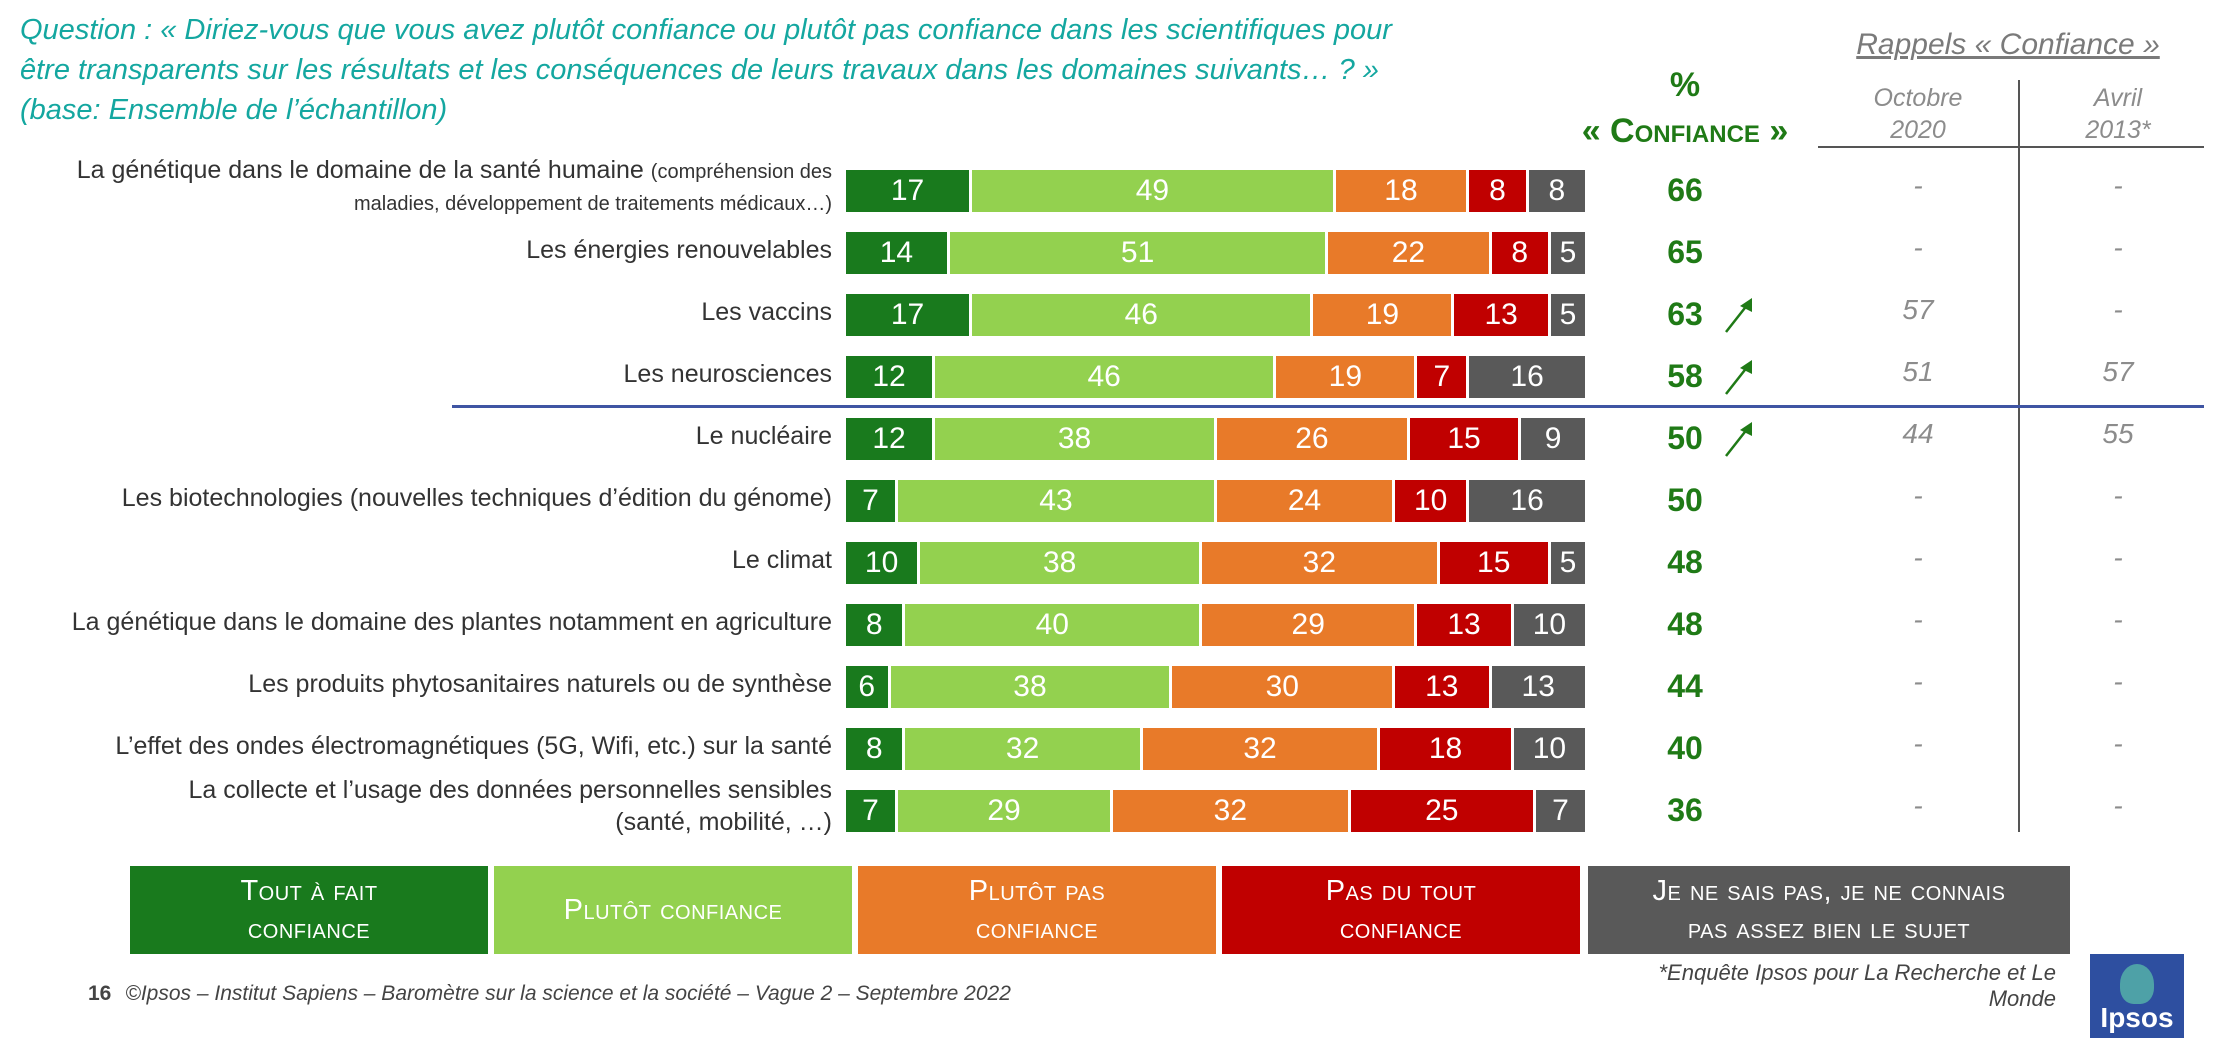  What do you see at coordinates (1401, 891) in the screenshot?
I see `legend-pas-du-tout-line1: Pas du tout` at bounding box center [1401, 891].